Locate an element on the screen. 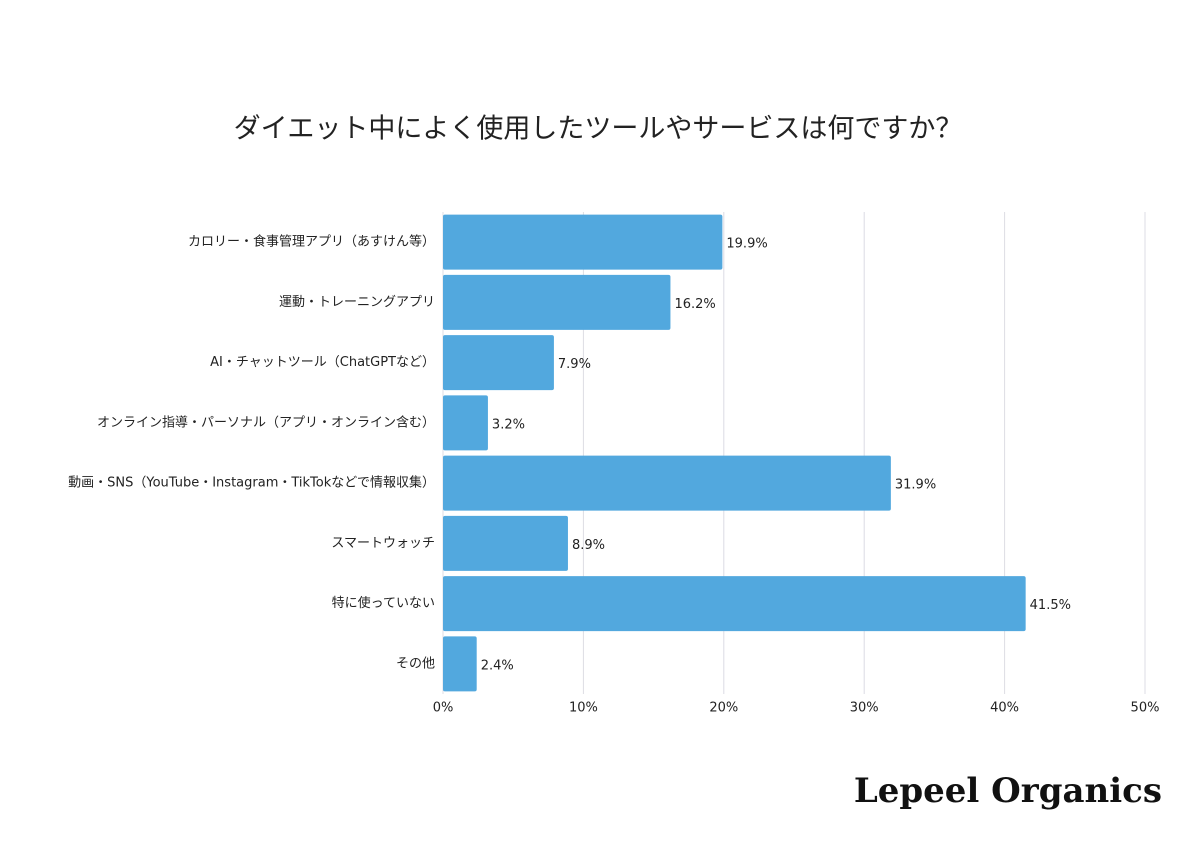 The image size is (1200, 848). y-tick-label: 特に使っていない is located at coordinates (383, 603).